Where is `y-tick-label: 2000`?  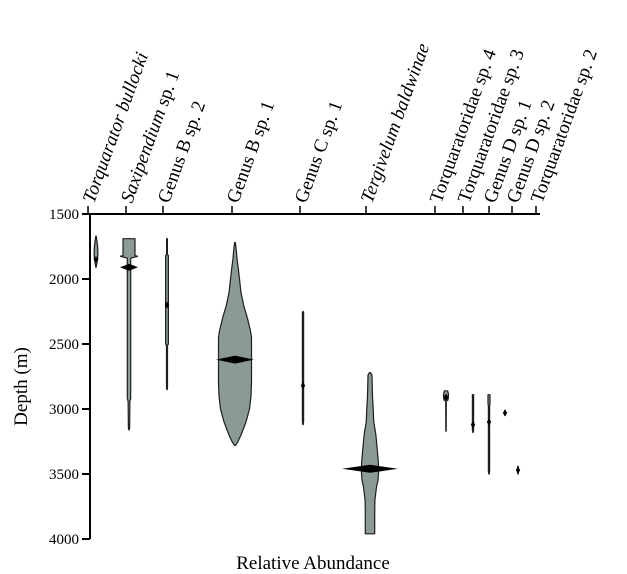 y-tick-label: 2000 is located at coordinates (64, 280).